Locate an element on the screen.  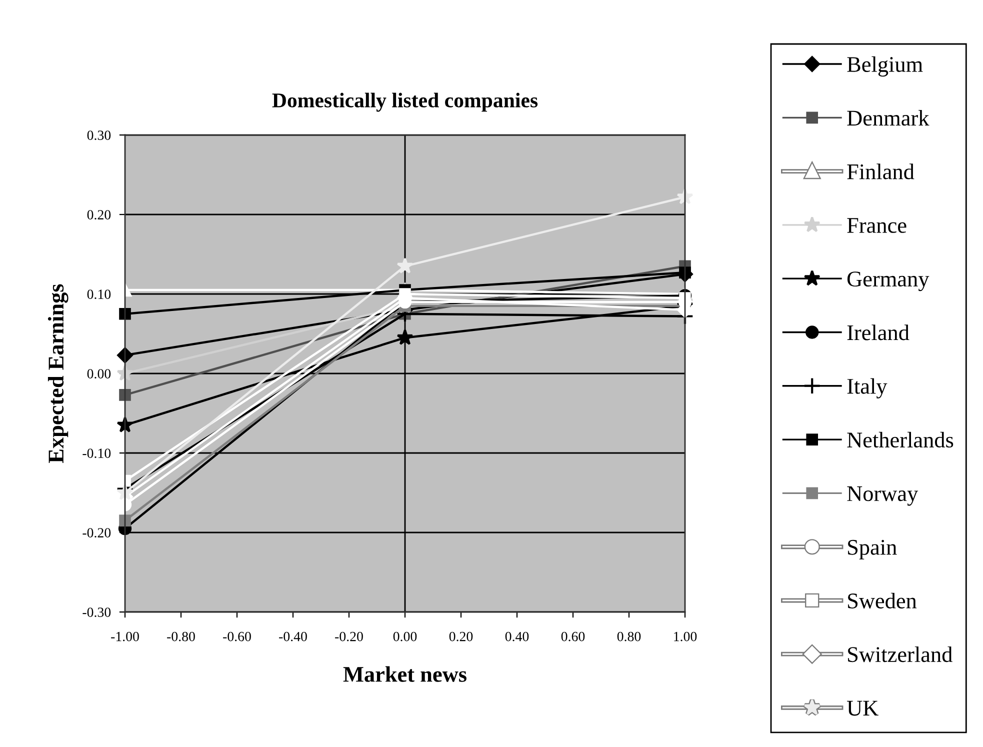
y-axis-title: Expected Earnings is located at coordinates (58, 373).